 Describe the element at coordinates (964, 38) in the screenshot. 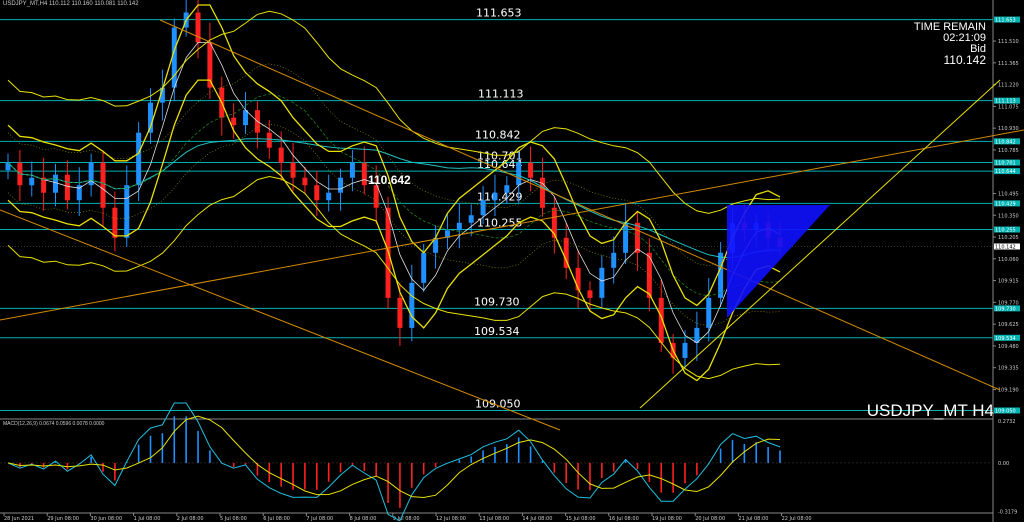

I see `time-remain-value: 02:21:09` at that location.